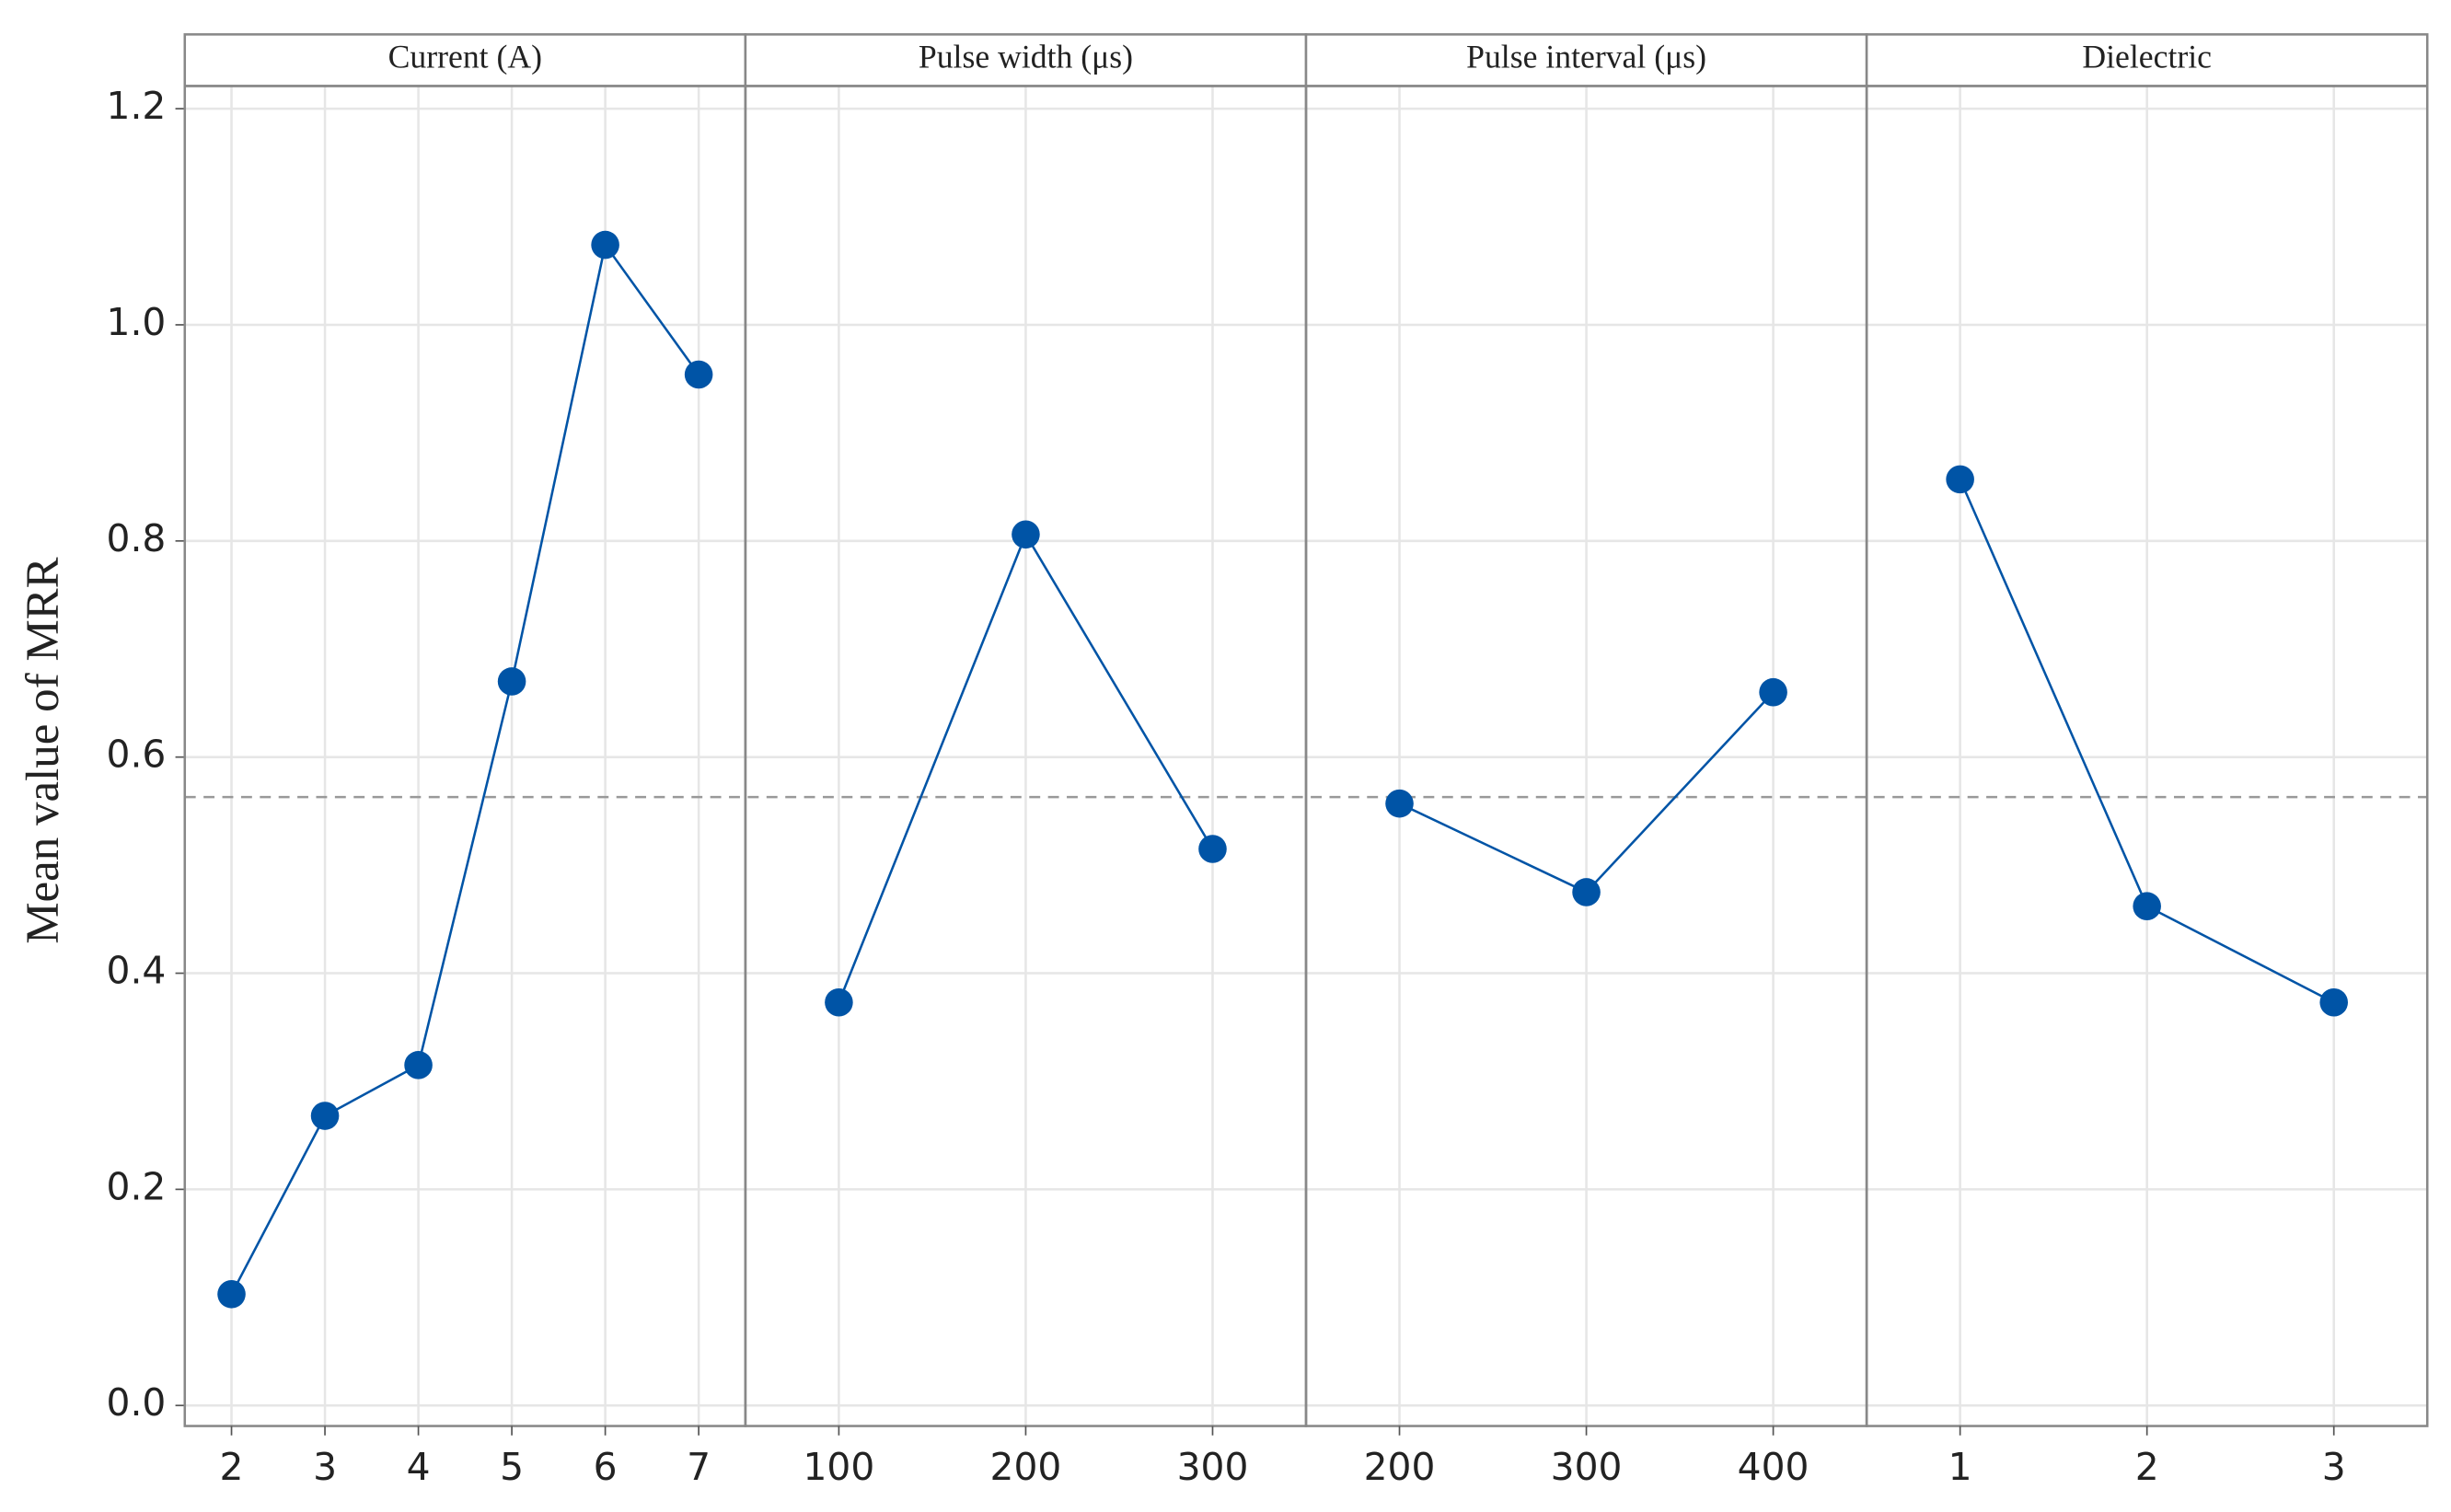 The image size is (2451, 1512). I want to click on x-tick-label: 1, so click(1960, 1467).